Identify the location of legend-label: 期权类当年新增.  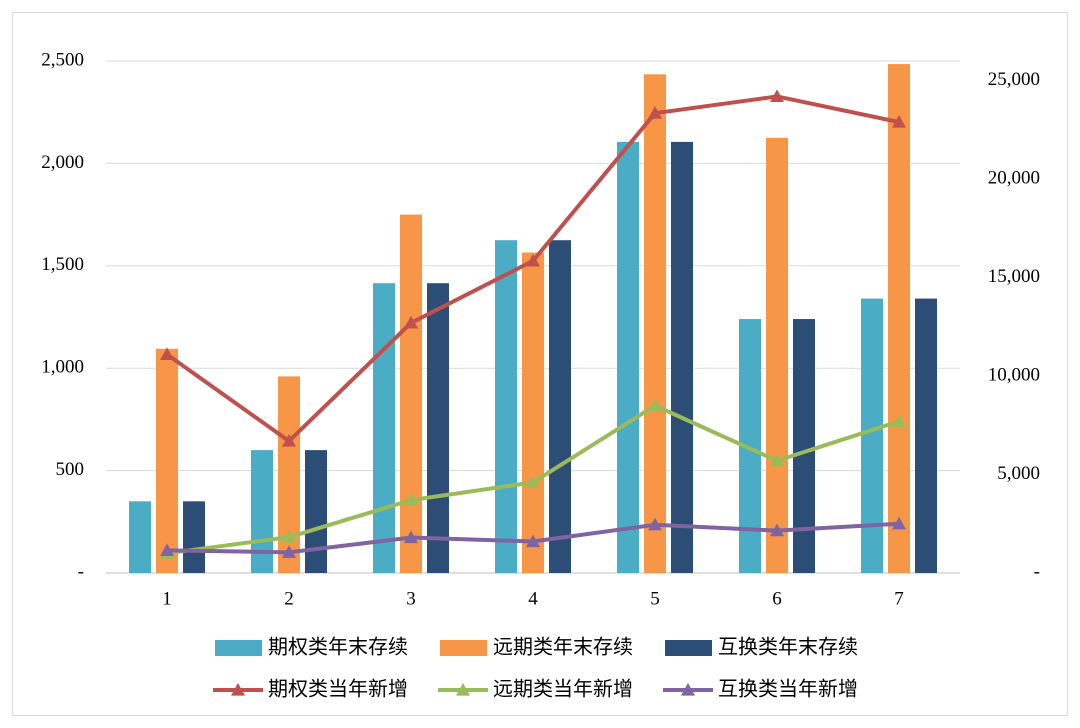
(338, 689).